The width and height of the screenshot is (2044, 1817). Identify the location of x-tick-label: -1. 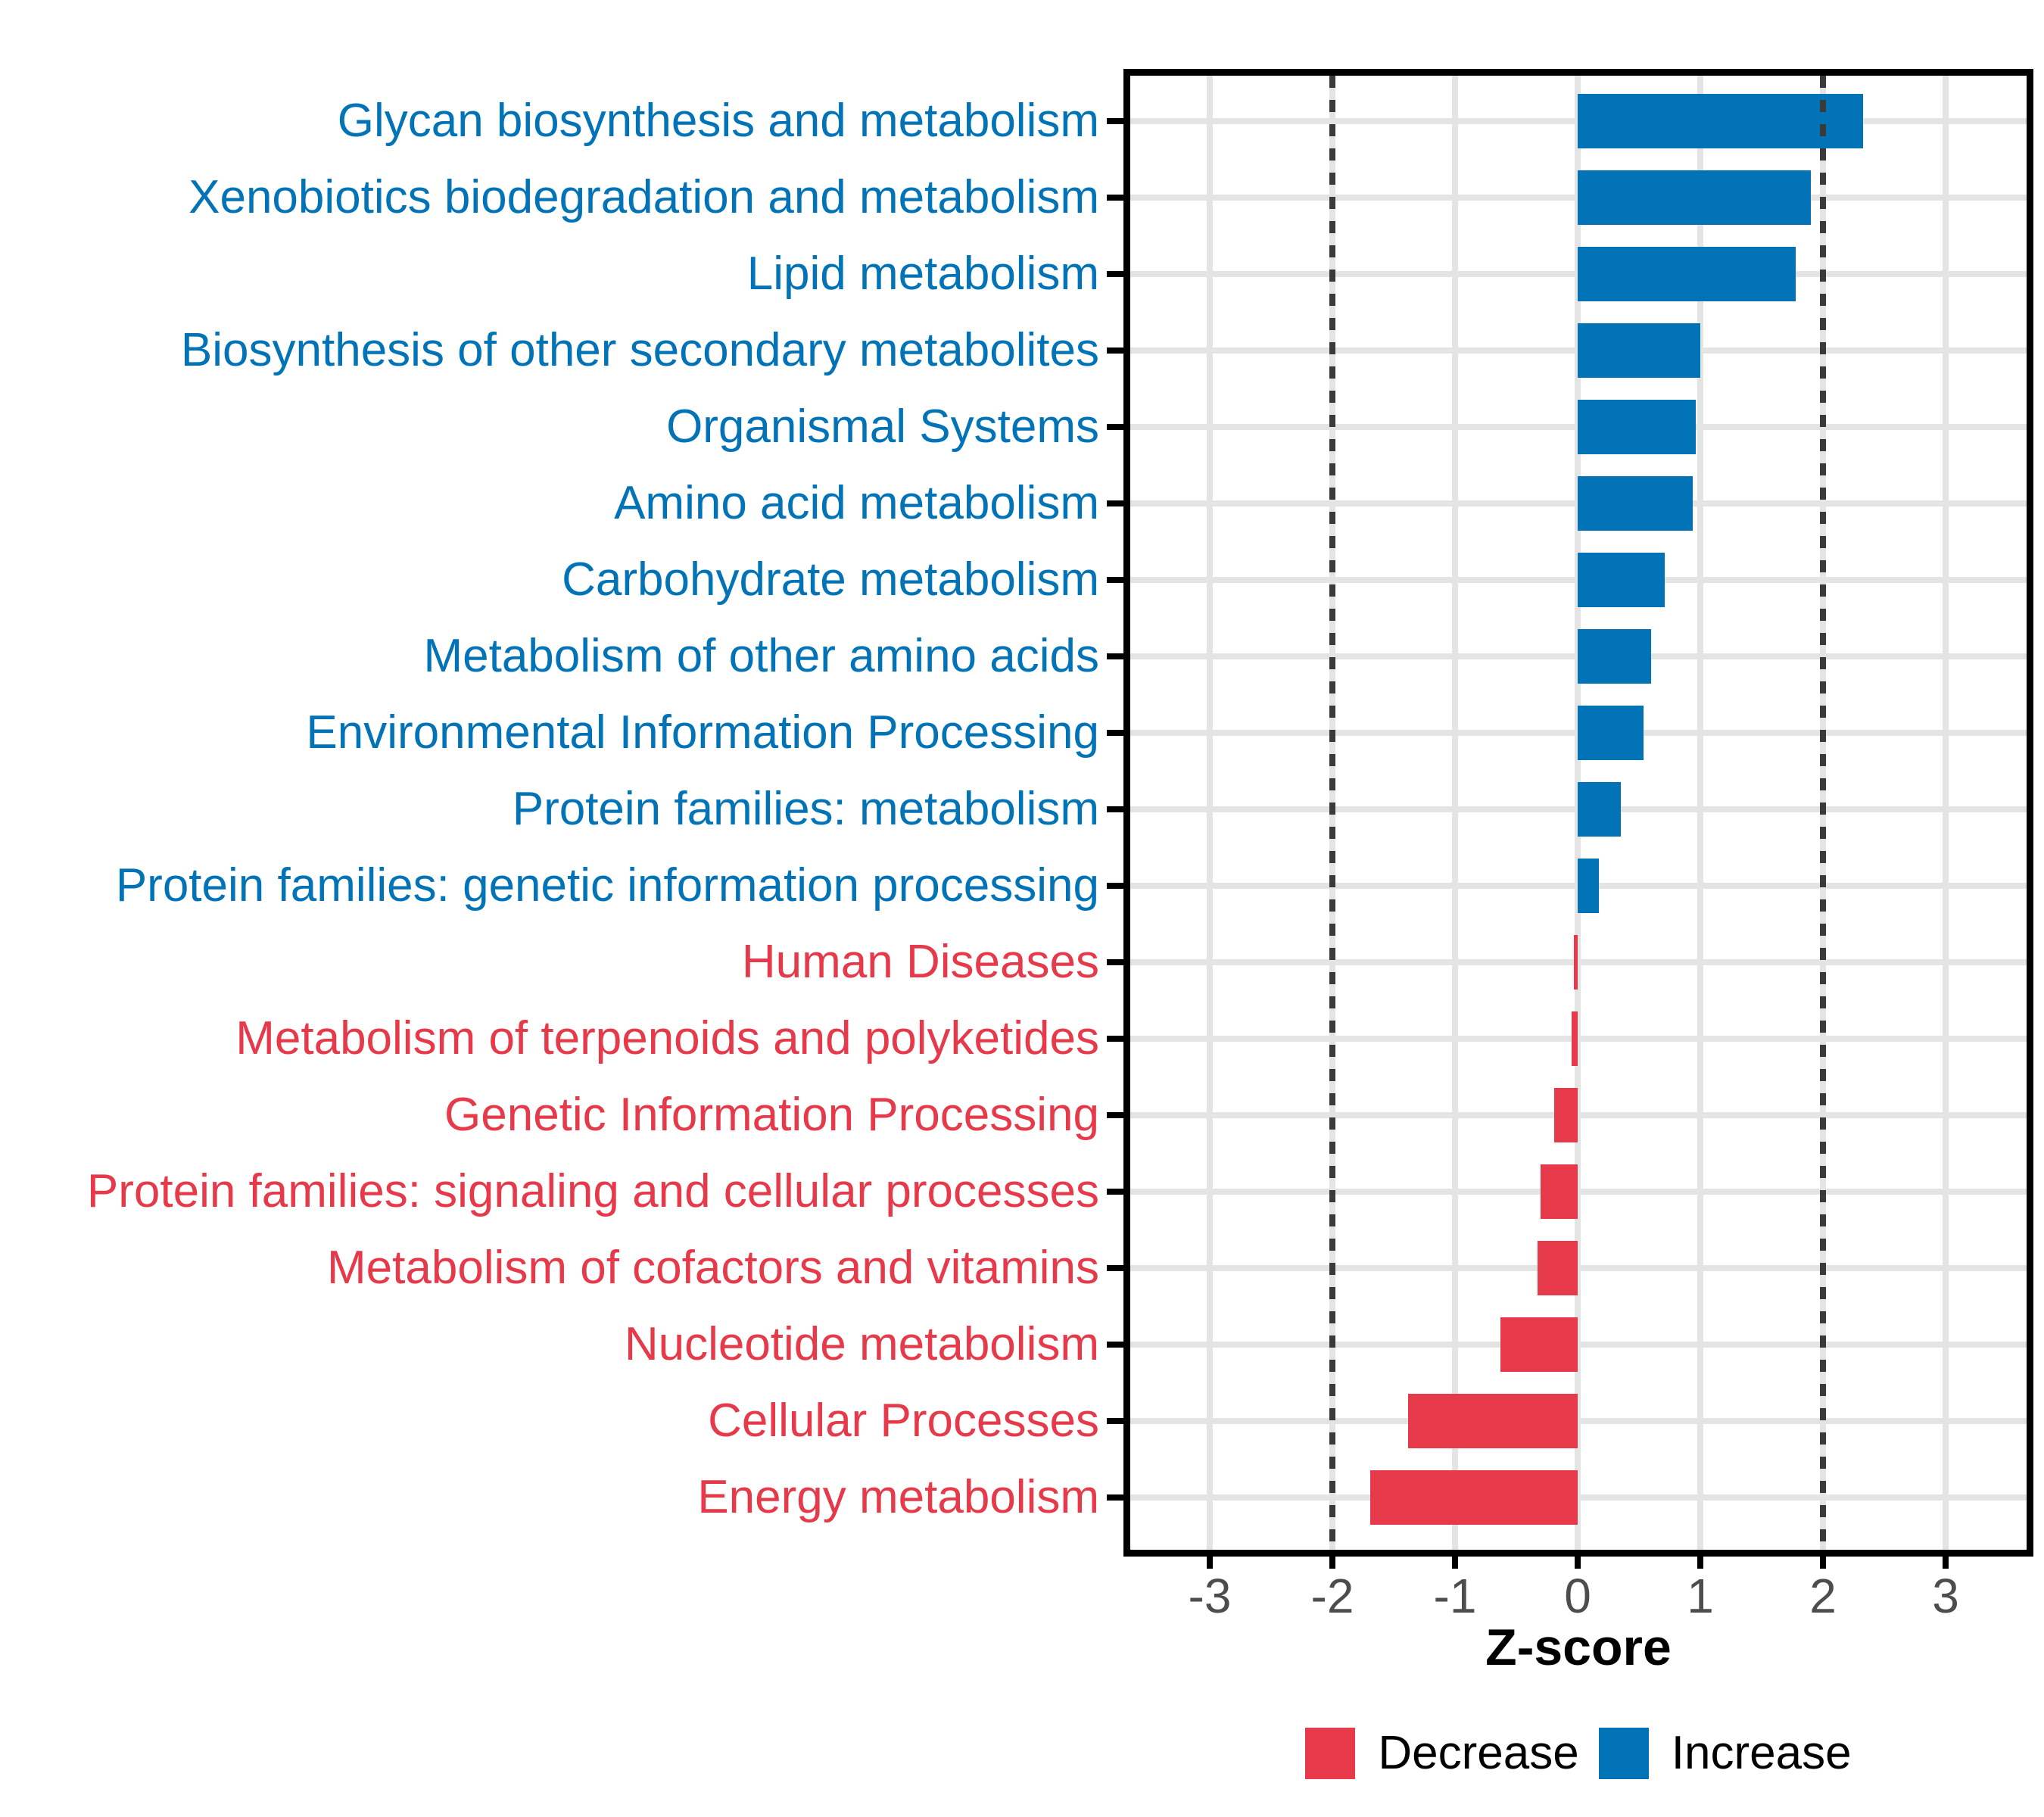
(1455, 1596).